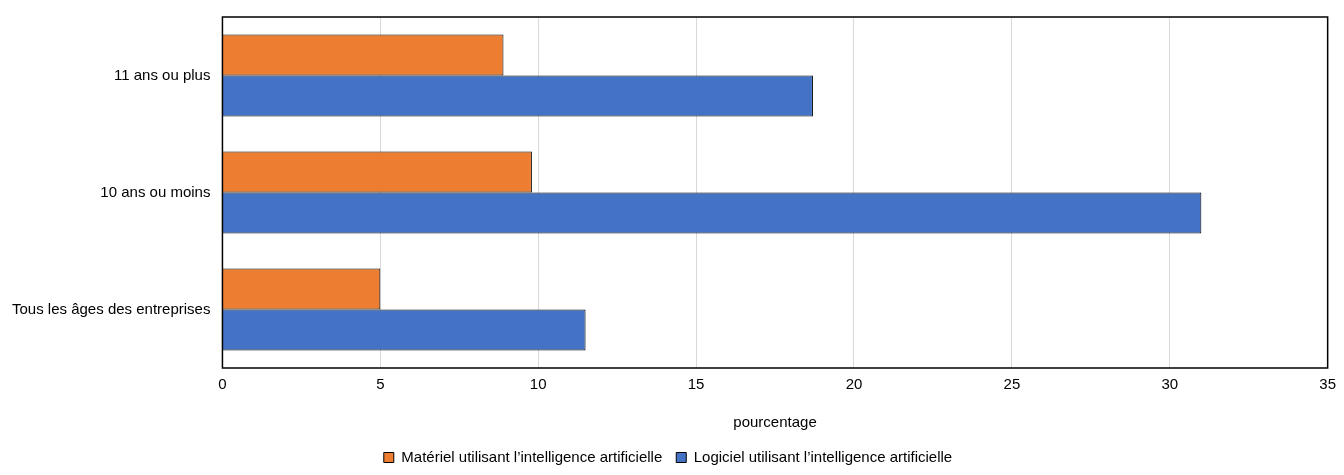 This screenshot has width=1344, height=475. What do you see at coordinates (823, 456) in the screenshot?
I see `legend-label: Logiciel utilisant l’intelligence artificielle` at bounding box center [823, 456].